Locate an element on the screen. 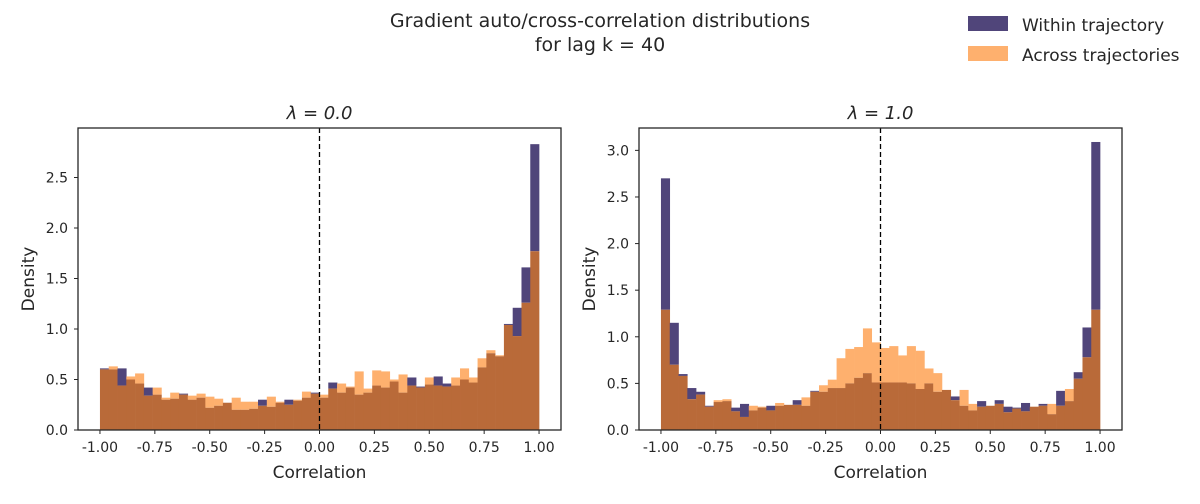  legend-swatch-across is located at coordinates (988, 53).